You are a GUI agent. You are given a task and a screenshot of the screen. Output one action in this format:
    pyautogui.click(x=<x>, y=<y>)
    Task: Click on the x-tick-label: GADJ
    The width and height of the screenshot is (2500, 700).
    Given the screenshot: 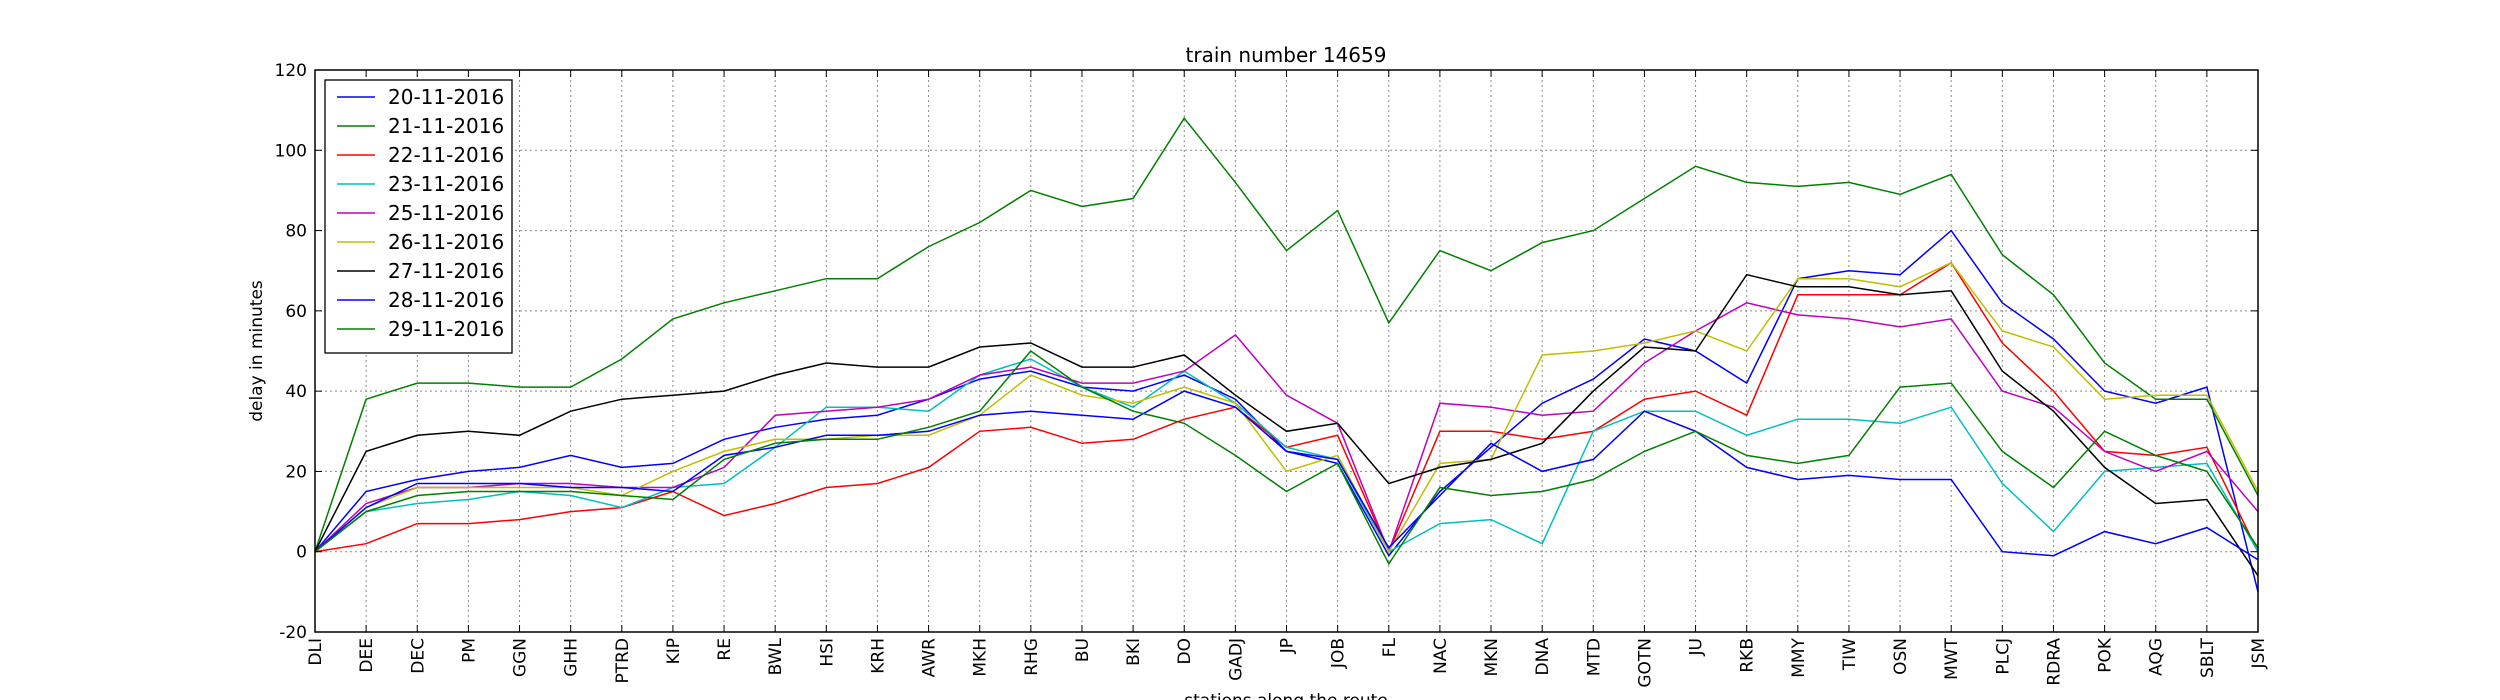 What is the action you would take?
    pyautogui.click(x=1236, y=659)
    